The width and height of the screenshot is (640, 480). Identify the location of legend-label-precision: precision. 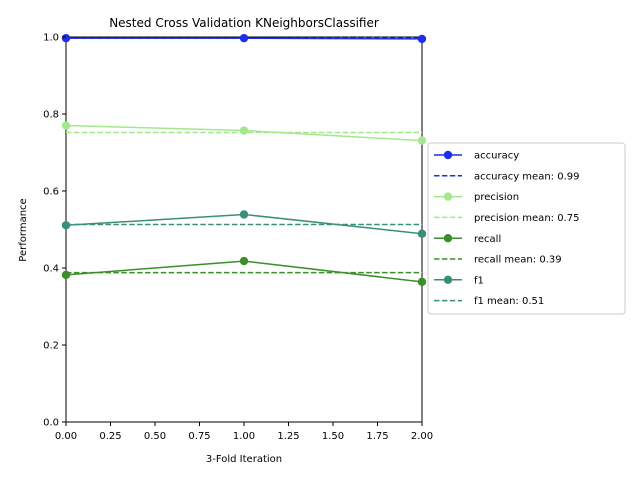
(496, 197).